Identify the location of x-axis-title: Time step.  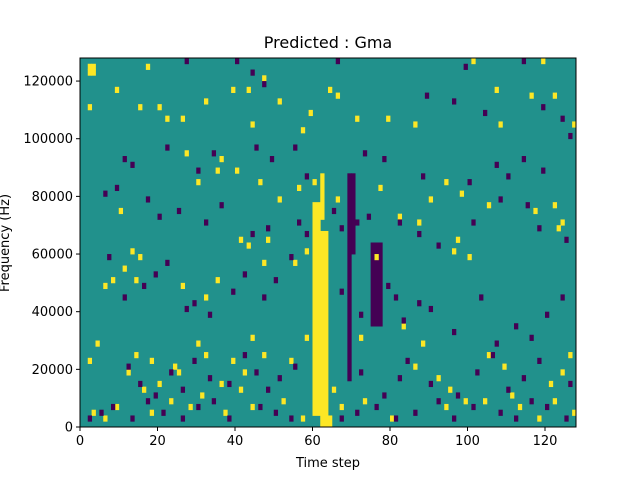
(327, 463).